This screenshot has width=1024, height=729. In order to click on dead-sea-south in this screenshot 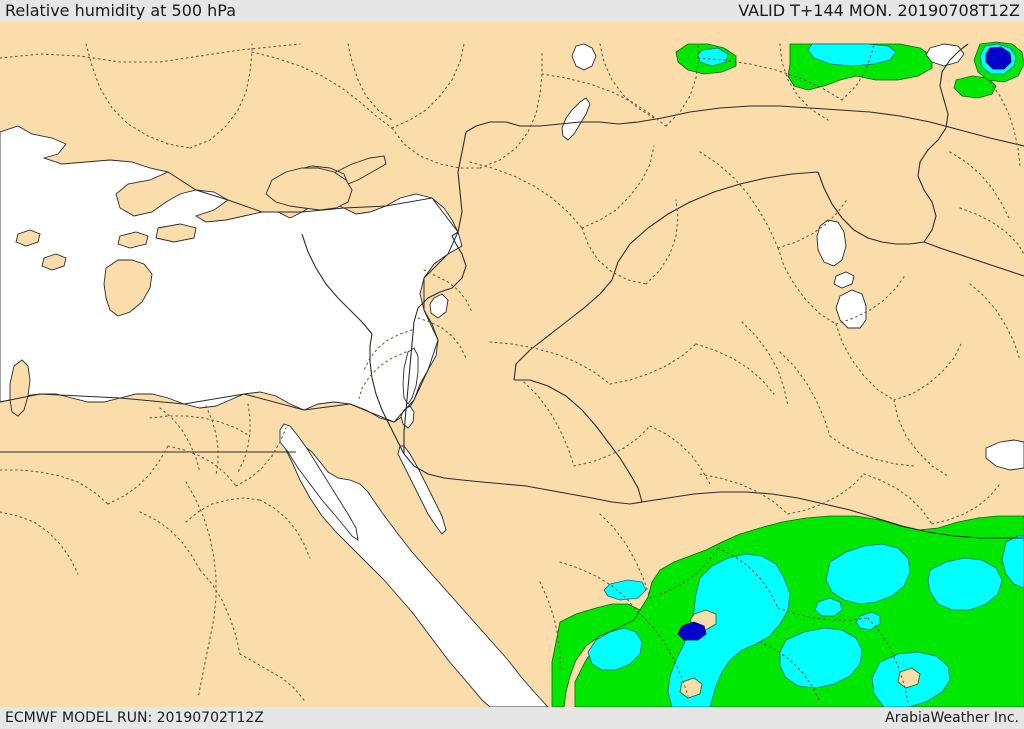, I will do `click(407, 417)`.